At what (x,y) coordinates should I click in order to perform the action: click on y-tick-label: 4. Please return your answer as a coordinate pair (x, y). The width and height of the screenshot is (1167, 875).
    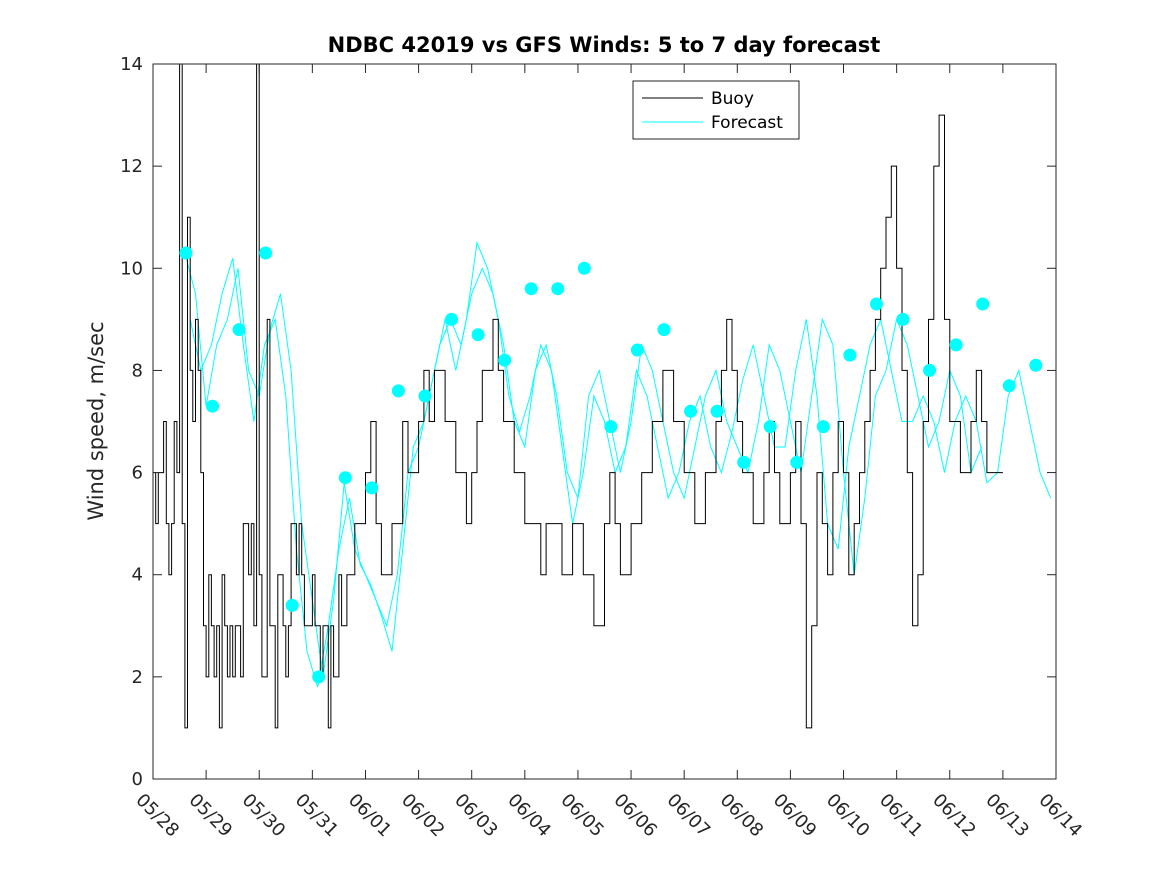
    Looking at the image, I should click on (137, 575).